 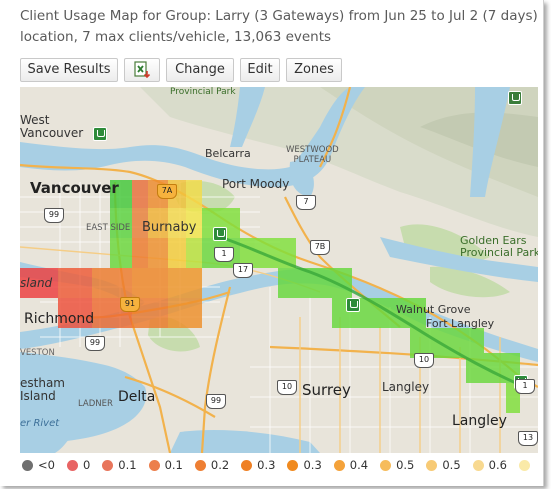 What do you see at coordinates (52, 126) in the screenshot?
I see `place-label-west-vancouver: West Vancouver` at bounding box center [52, 126].